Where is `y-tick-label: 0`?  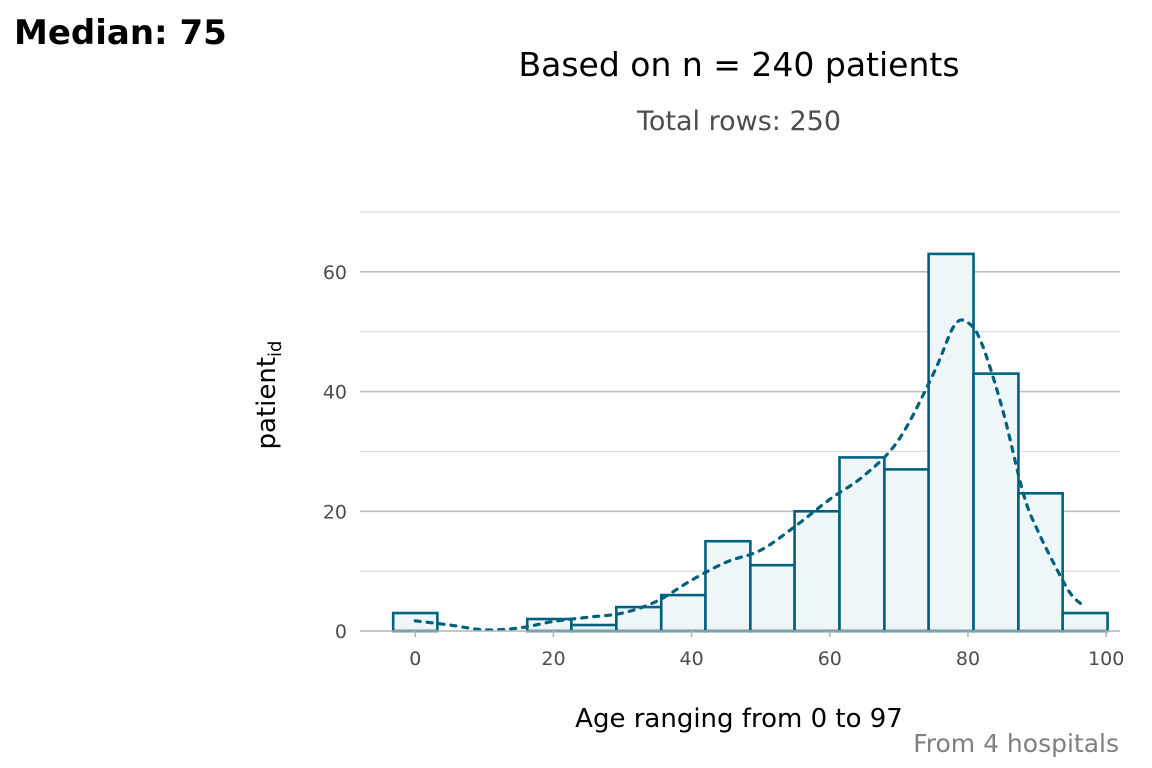 y-tick-label: 0 is located at coordinates (341, 632).